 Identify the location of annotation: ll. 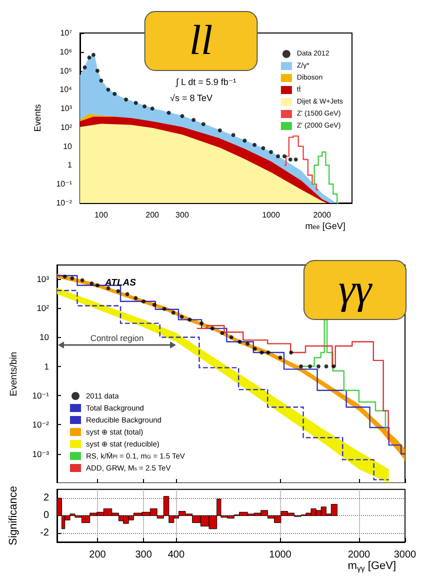
(201, 41).